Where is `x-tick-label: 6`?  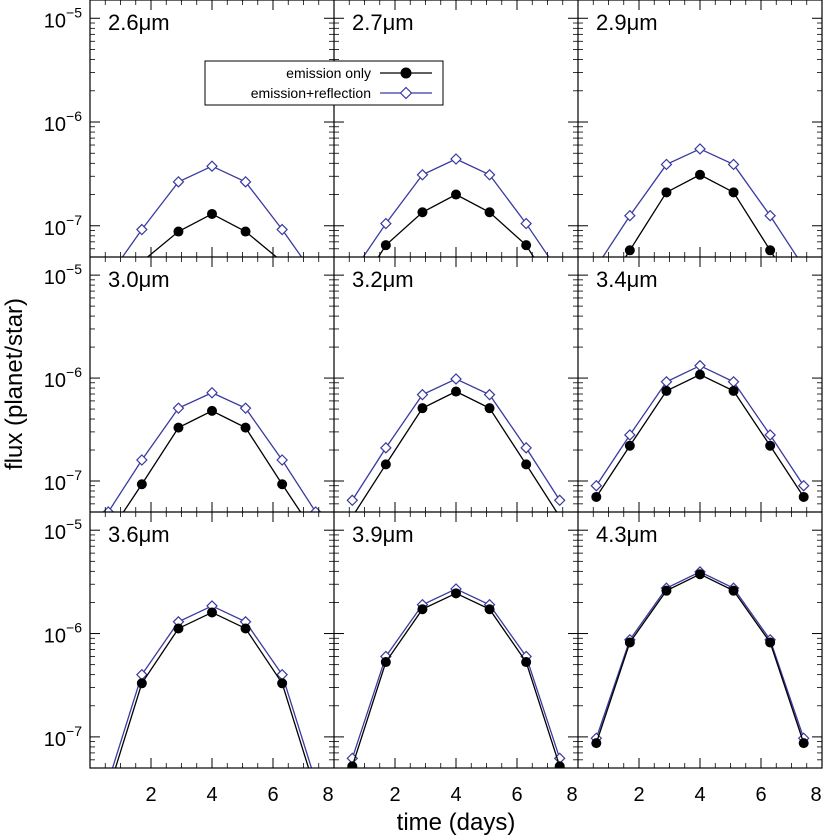
x-tick-label: 6 is located at coordinates (760, 795).